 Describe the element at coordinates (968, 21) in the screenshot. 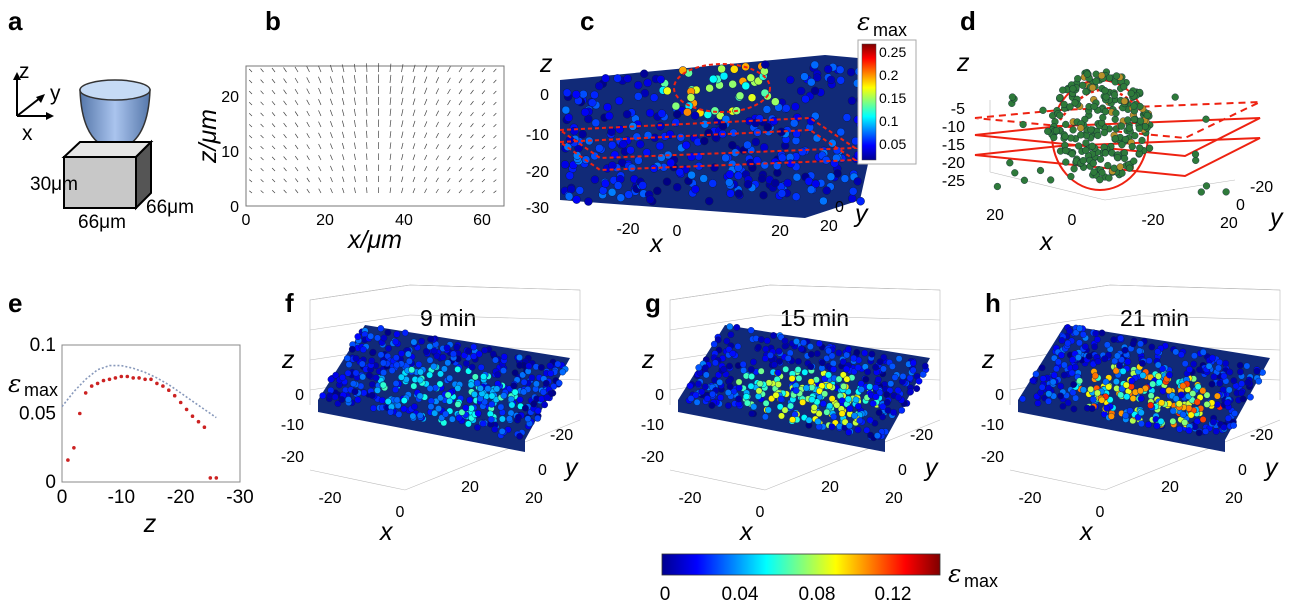

I see `panel-label-d: d` at that location.